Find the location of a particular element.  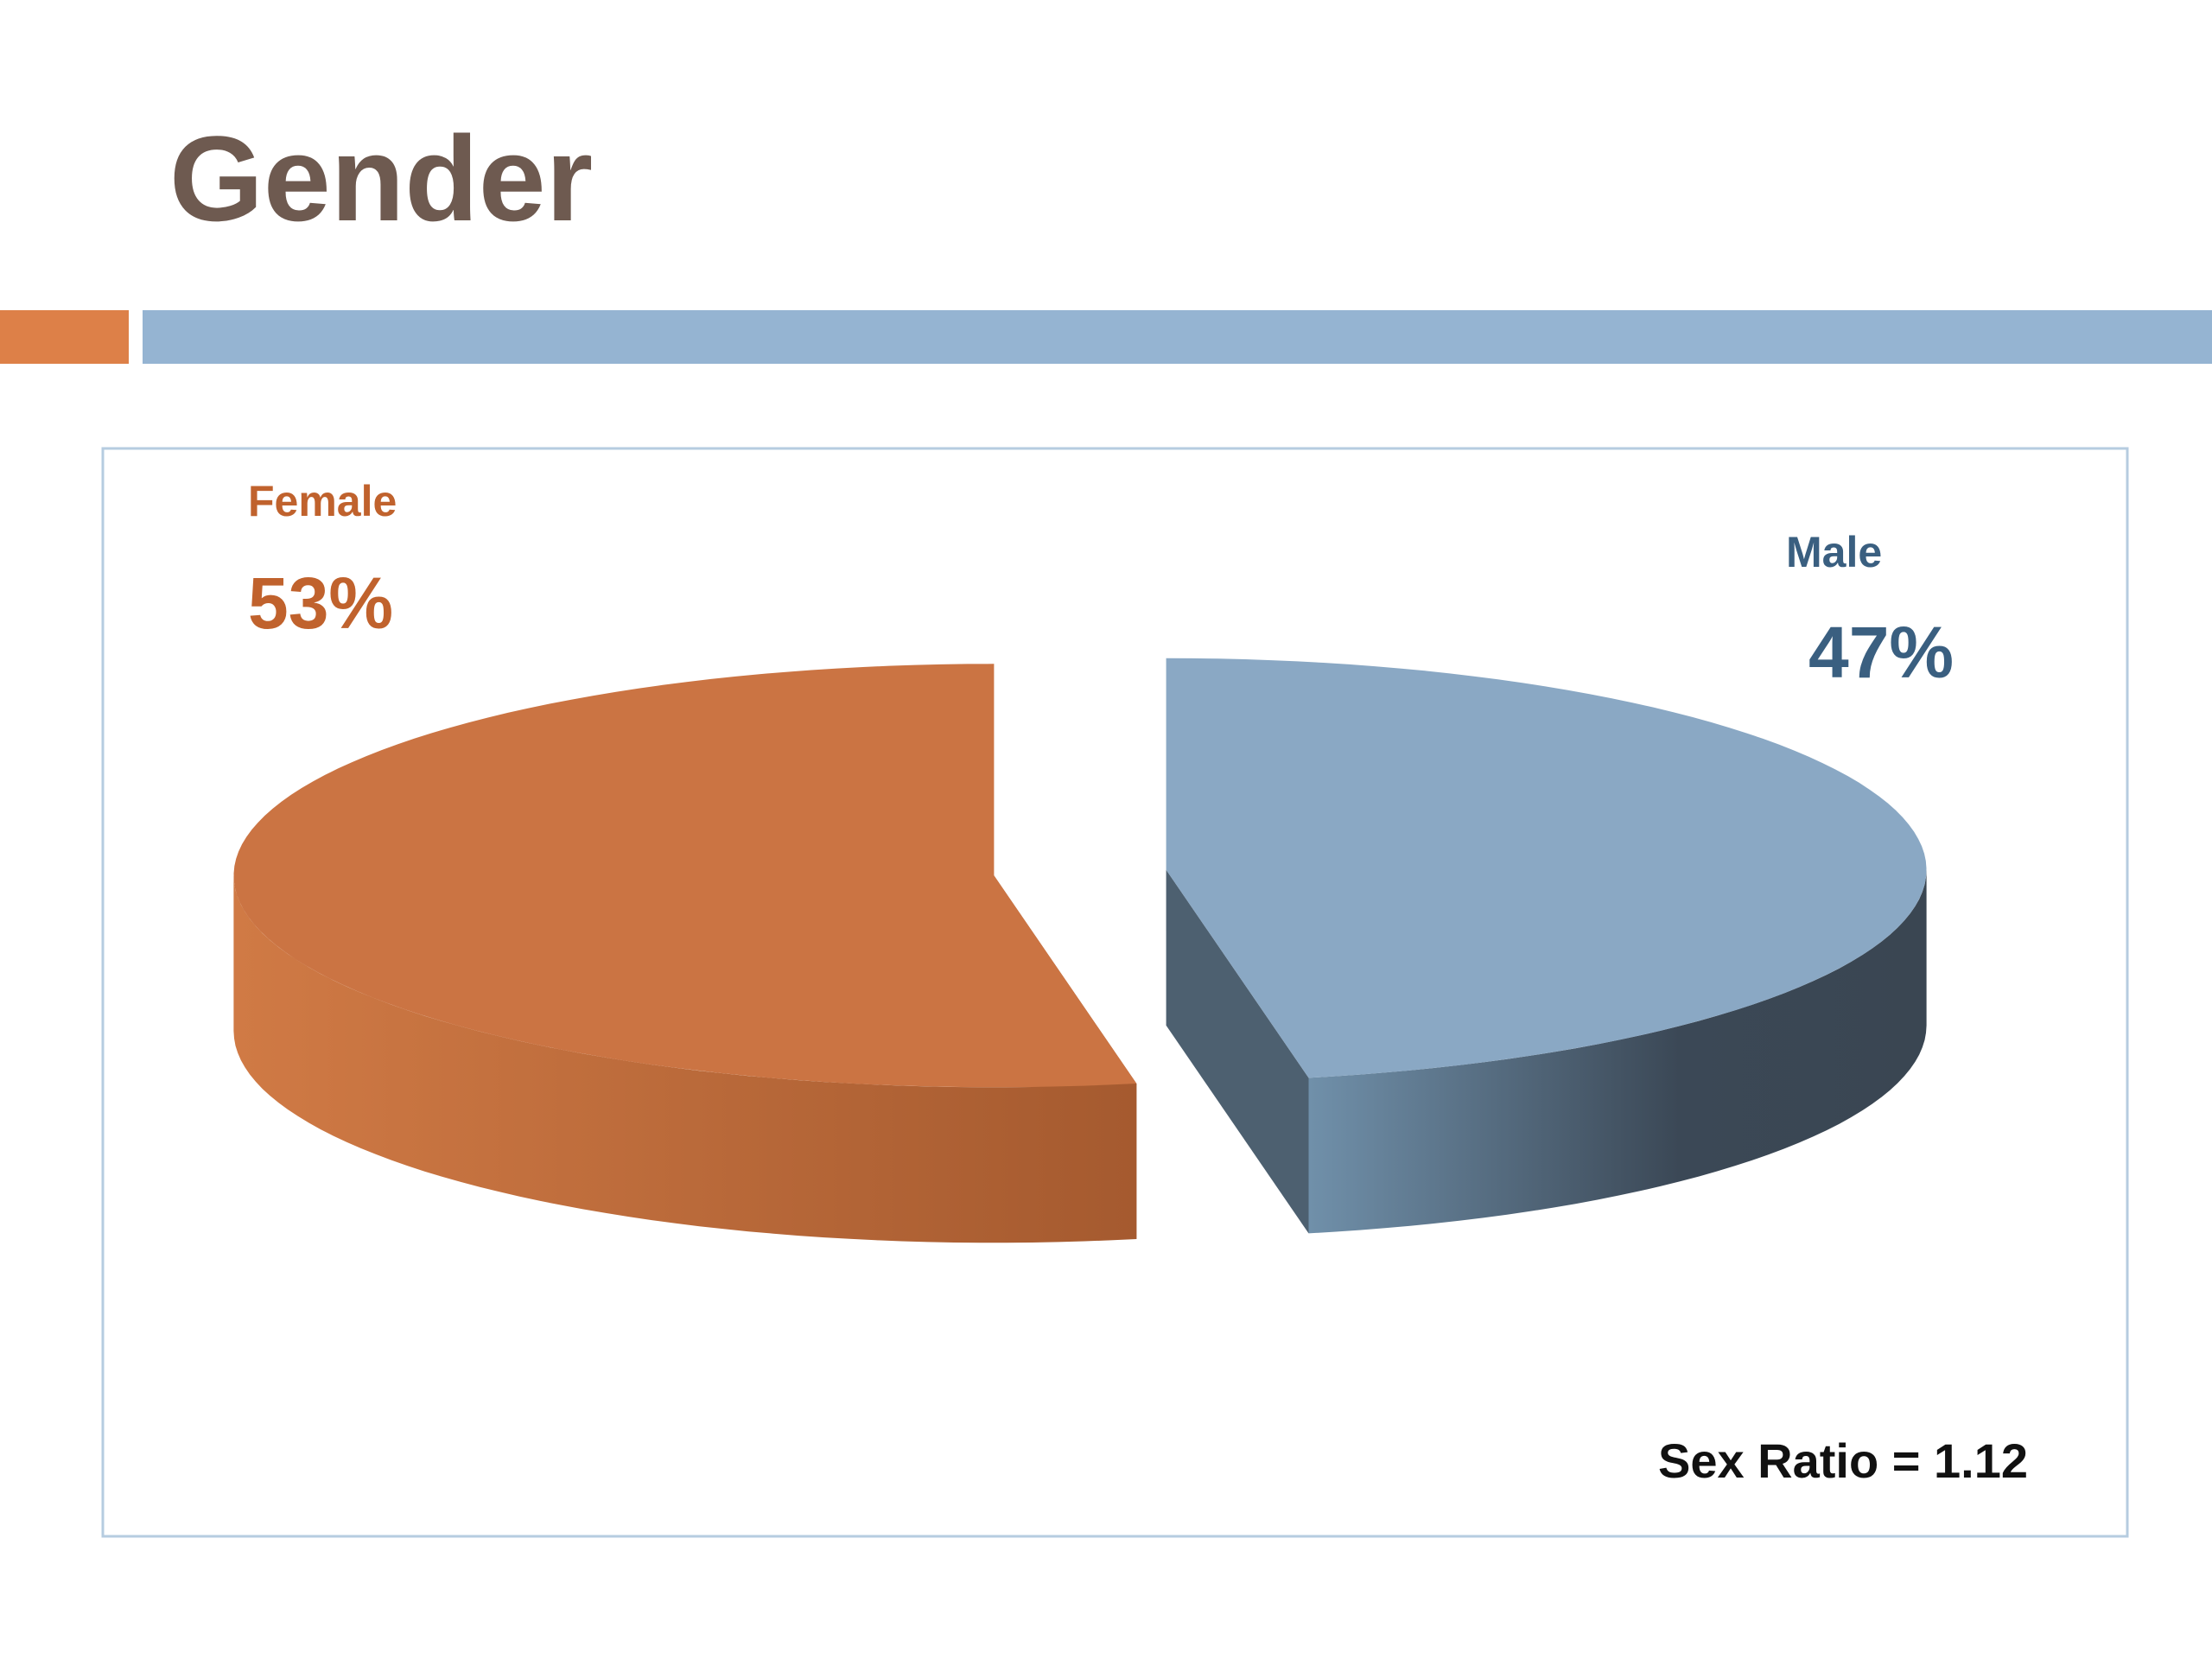

legend-label: Female is located at coordinates (322, 501).